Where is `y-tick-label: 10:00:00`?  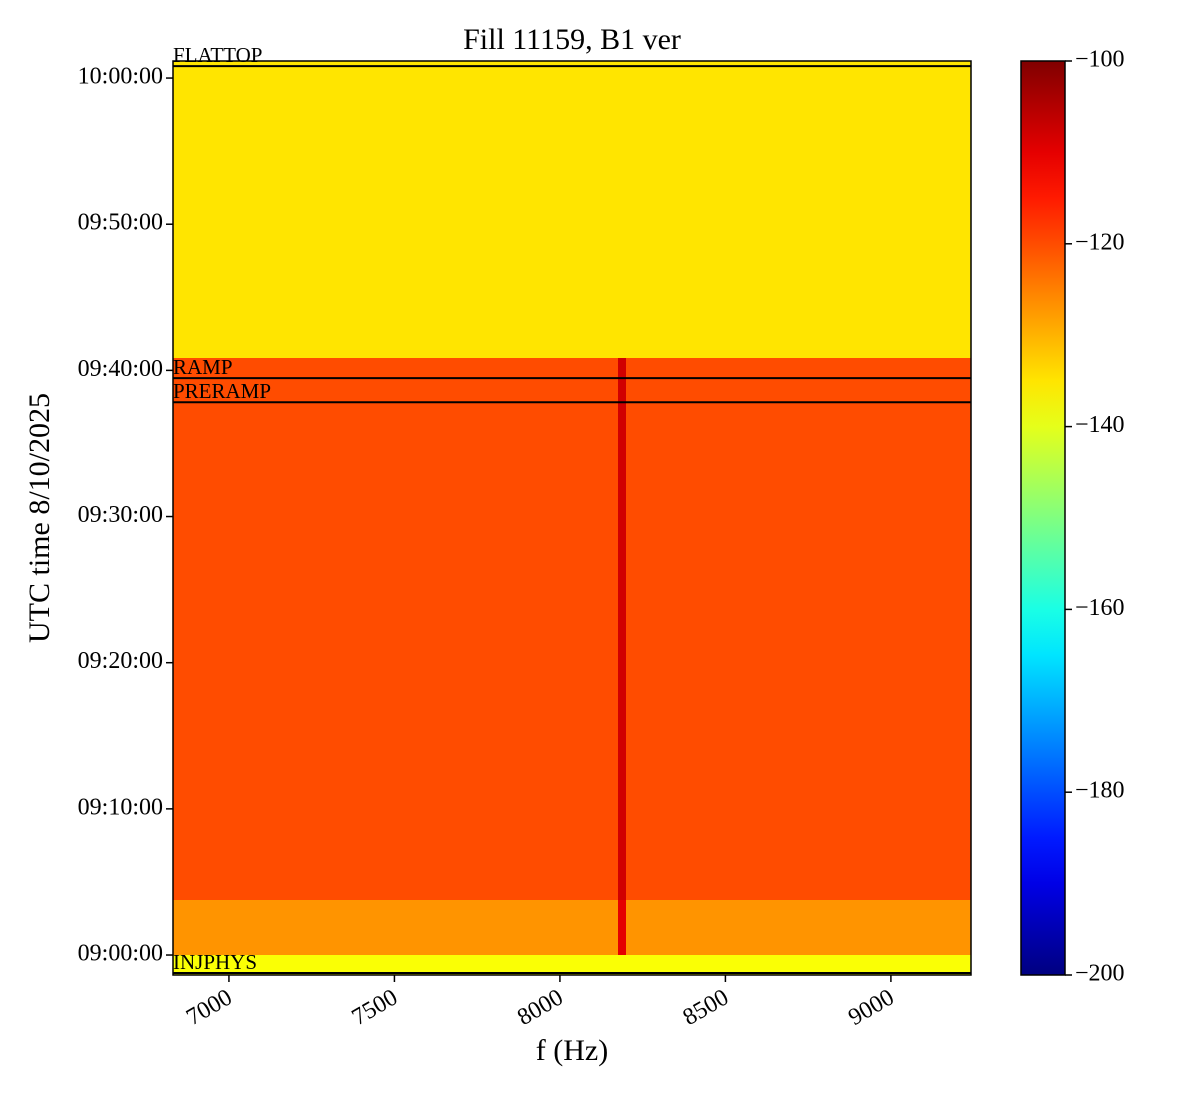 y-tick-label: 10:00:00 is located at coordinates (120, 77).